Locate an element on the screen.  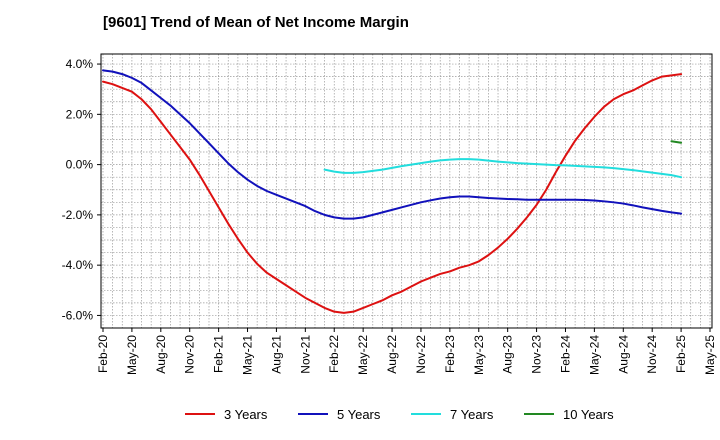
legend-label: 10 Years is located at coordinates (588, 414).